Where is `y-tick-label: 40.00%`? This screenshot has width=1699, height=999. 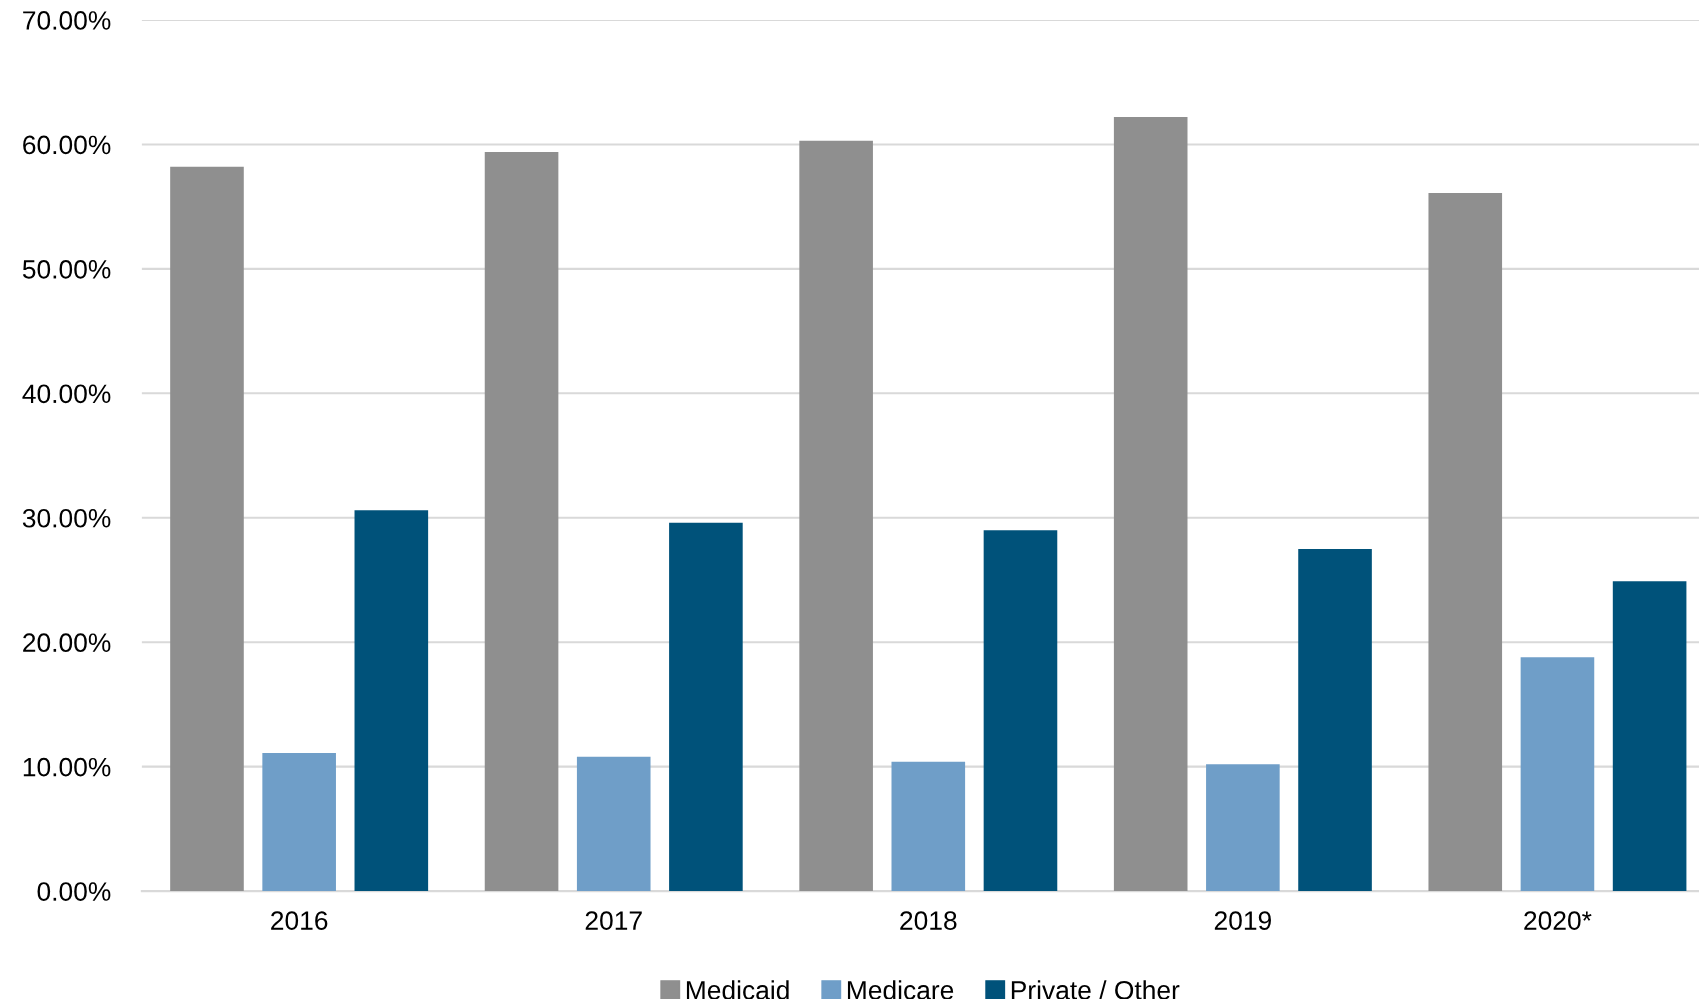 y-tick-label: 40.00% is located at coordinates (66, 394).